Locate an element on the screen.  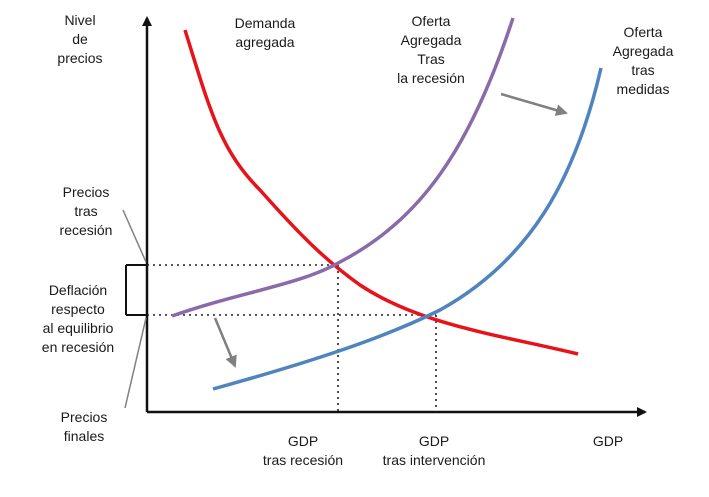
final-prices-label: Precios finales is located at coordinates (84, 426).